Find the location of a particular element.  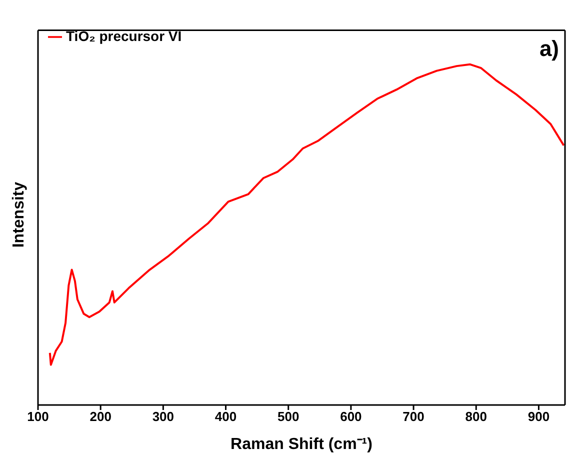

x-axis-title: Raman Shift (cm⁻¹) is located at coordinates (301, 444).